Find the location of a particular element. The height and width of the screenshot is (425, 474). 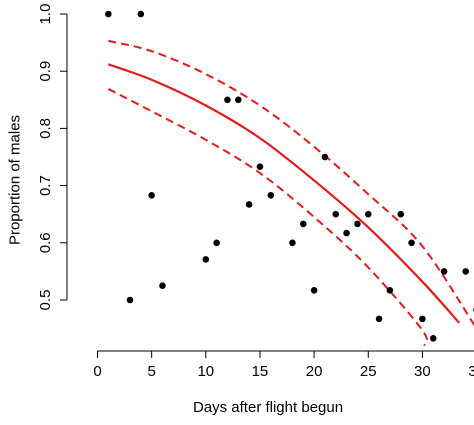

y-tick-label: 0.5 is located at coordinates (45, 300).